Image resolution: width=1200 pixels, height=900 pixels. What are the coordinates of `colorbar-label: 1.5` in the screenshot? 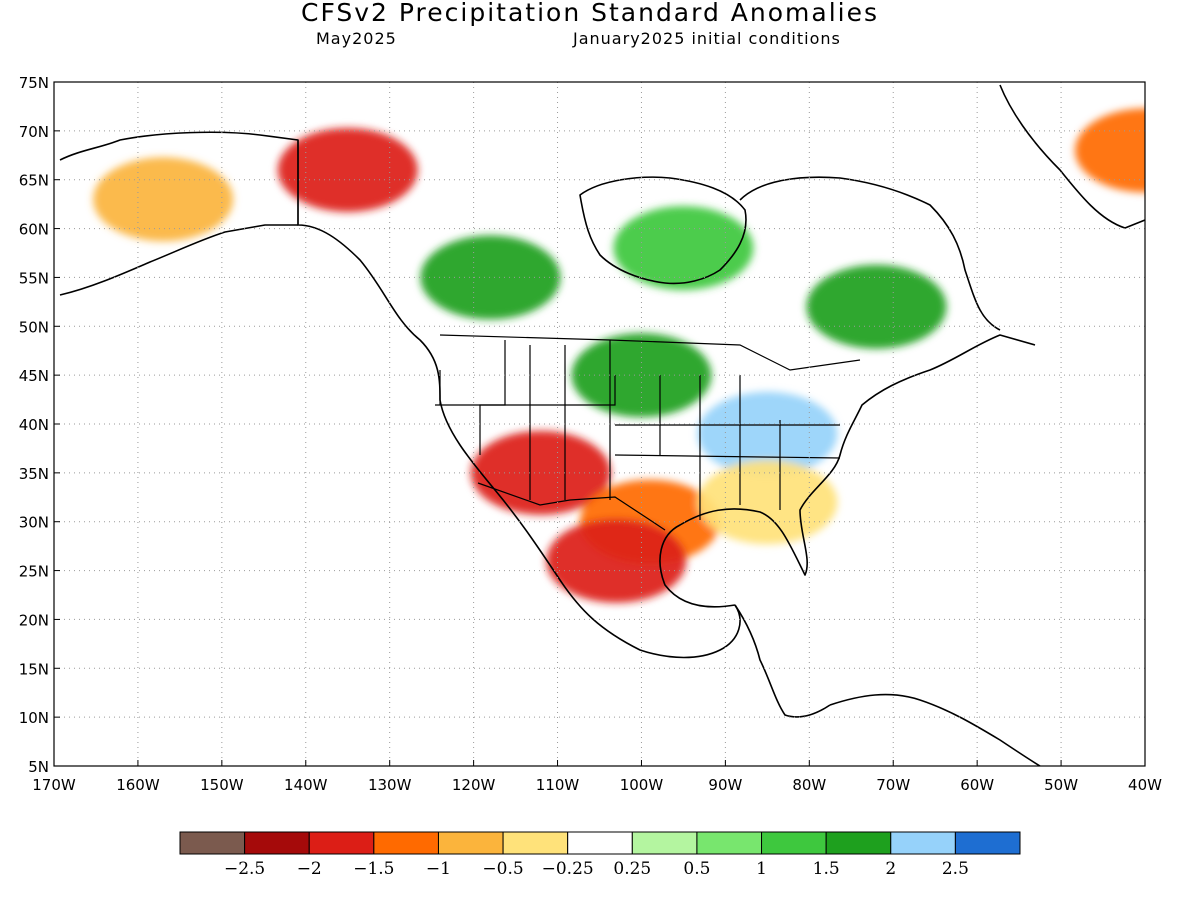 It's located at (826, 869).